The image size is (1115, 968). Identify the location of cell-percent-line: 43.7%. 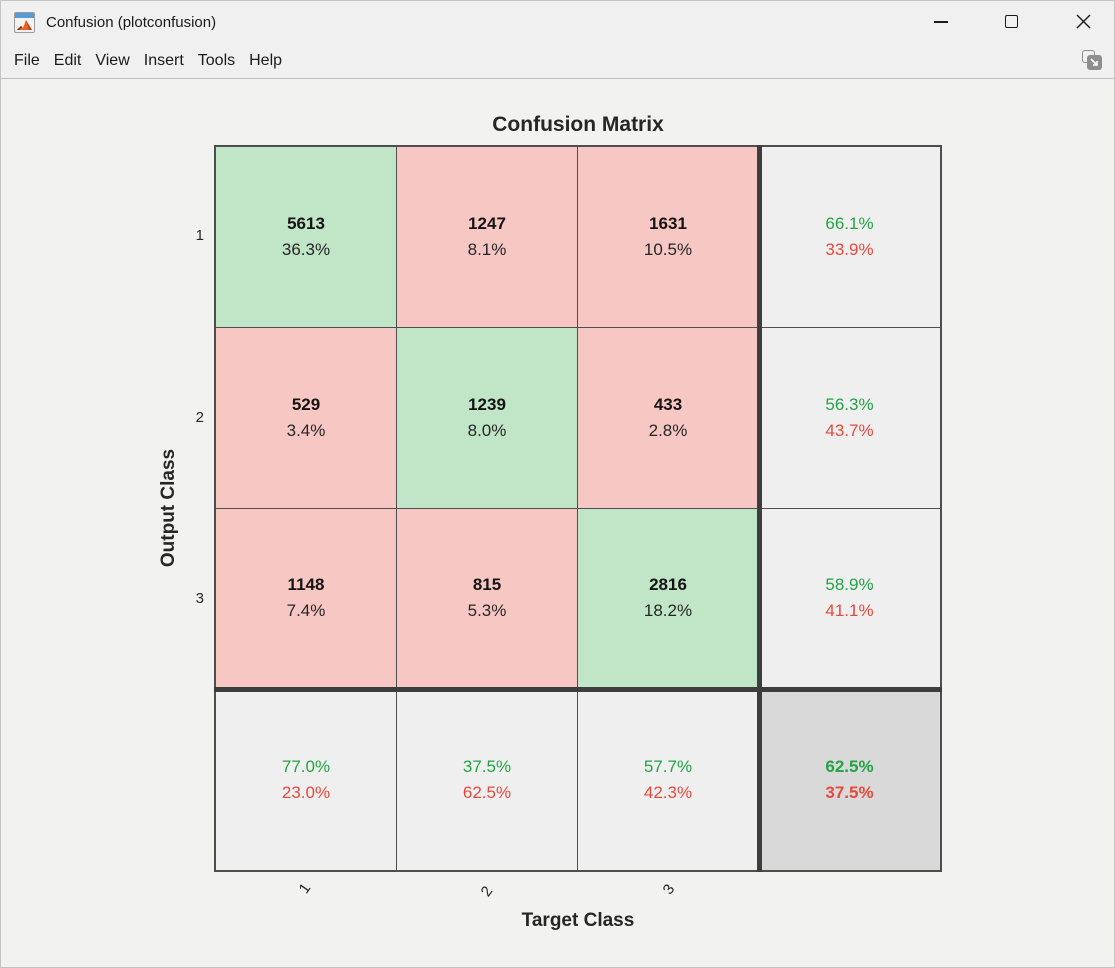
(849, 430).